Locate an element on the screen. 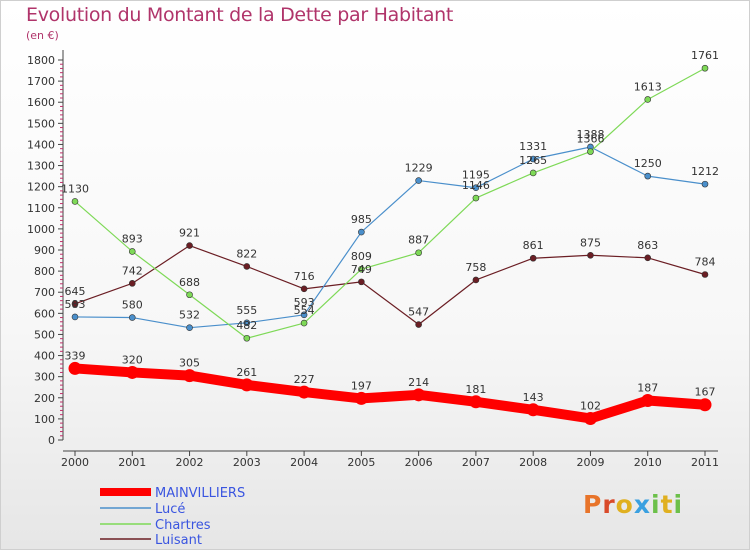 This screenshot has width=750, height=550. data-label: 985 is located at coordinates (361, 219).